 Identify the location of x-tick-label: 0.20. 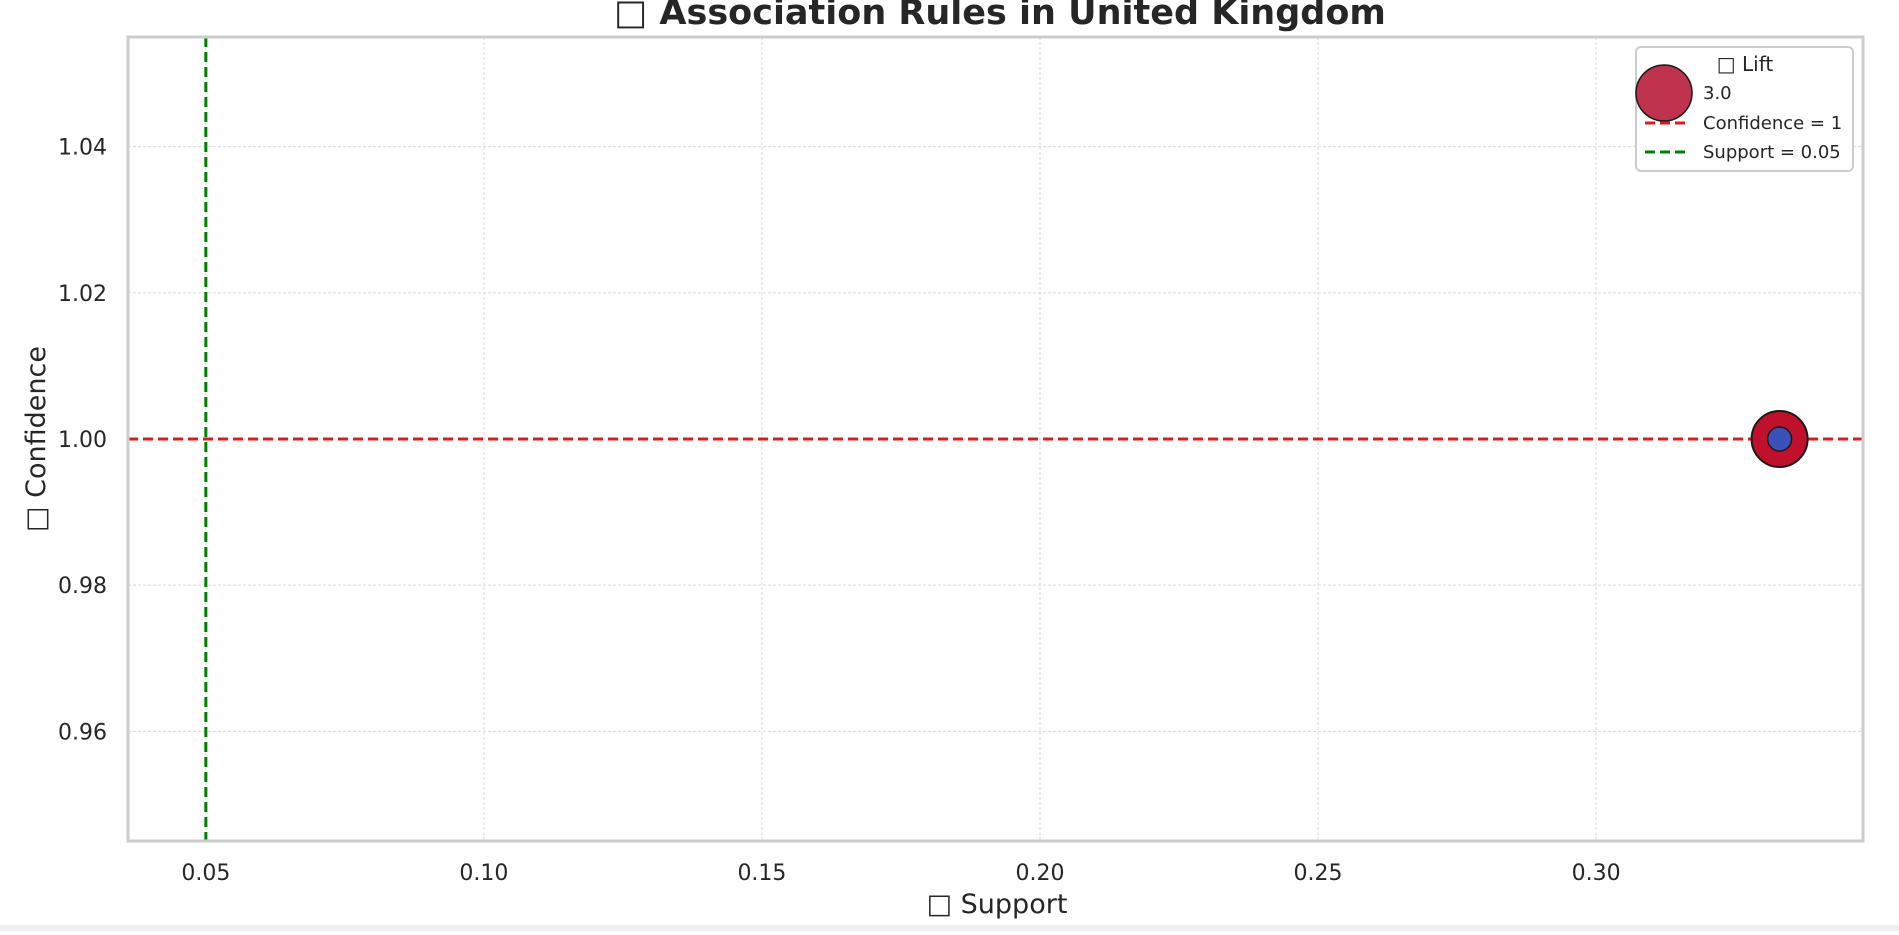
(1039, 873).